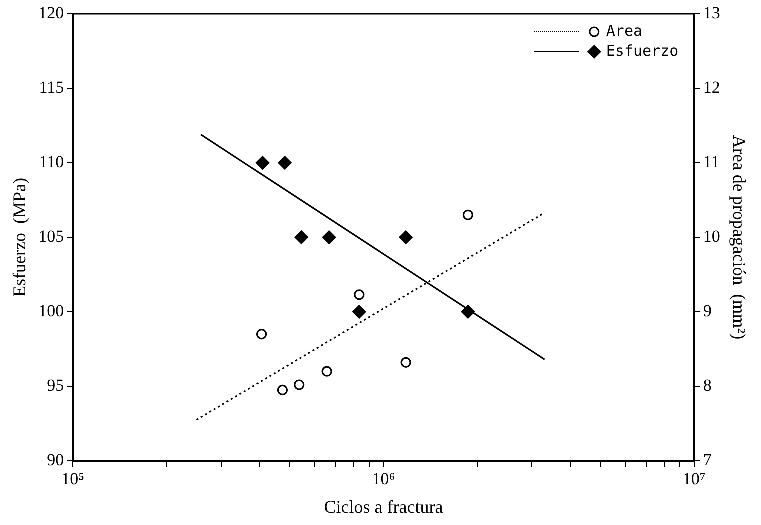 The width and height of the screenshot is (761, 525). What do you see at coordinates (711, 236) in the screenshot?
I see `y2-tick-label: 10` at bounding box center [711, 236].